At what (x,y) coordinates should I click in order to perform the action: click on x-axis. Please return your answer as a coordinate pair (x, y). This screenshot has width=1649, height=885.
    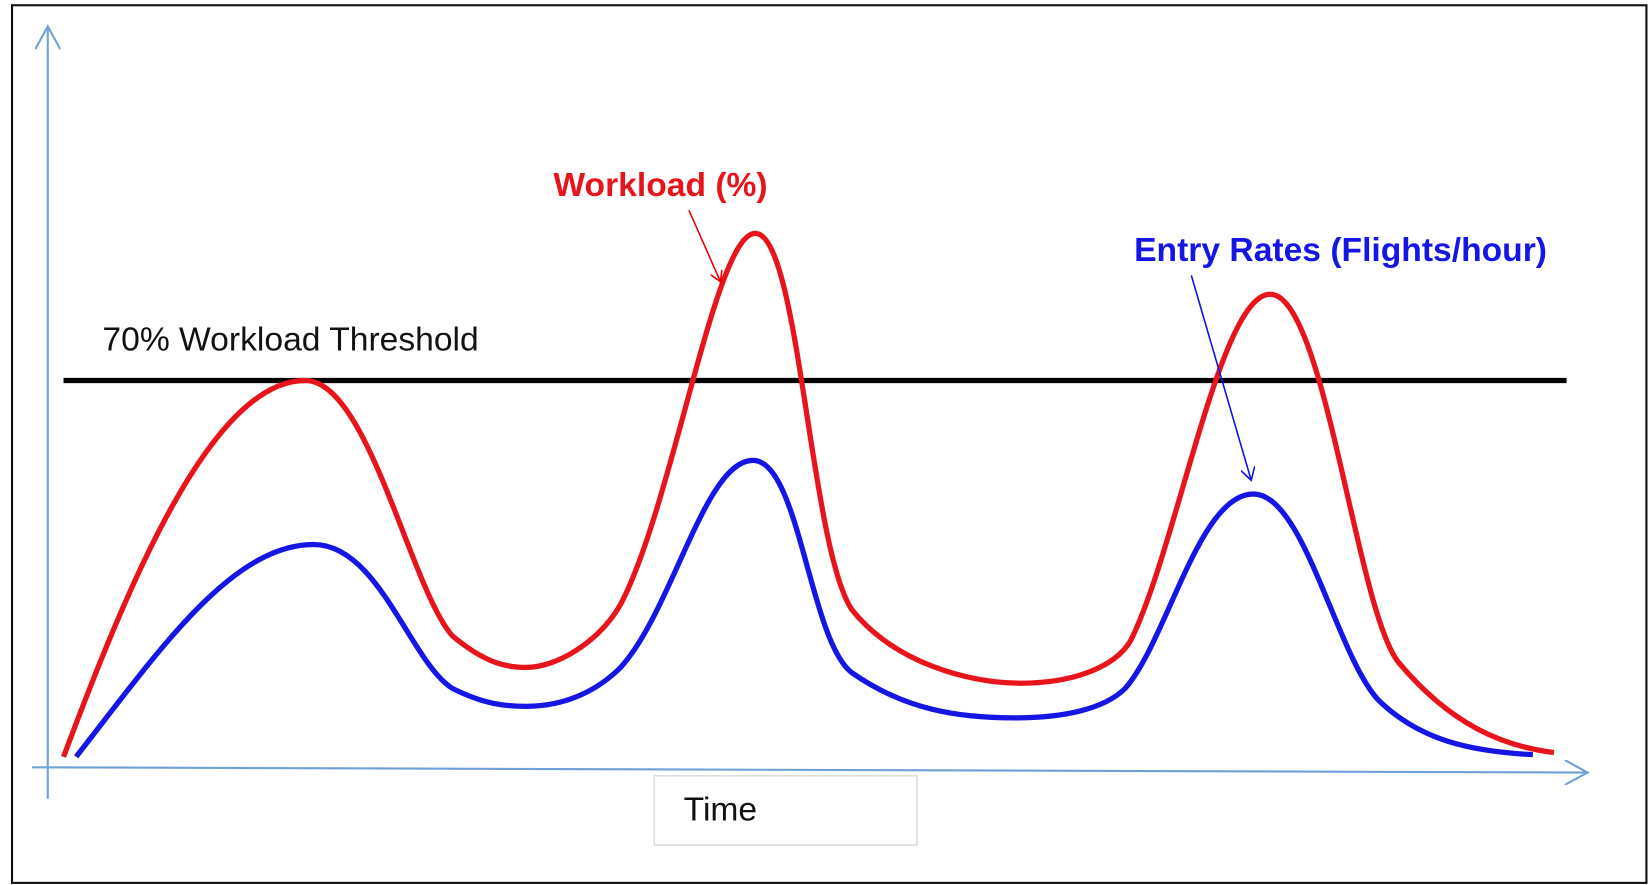
    Looking at the image, I should click on (809, 769).